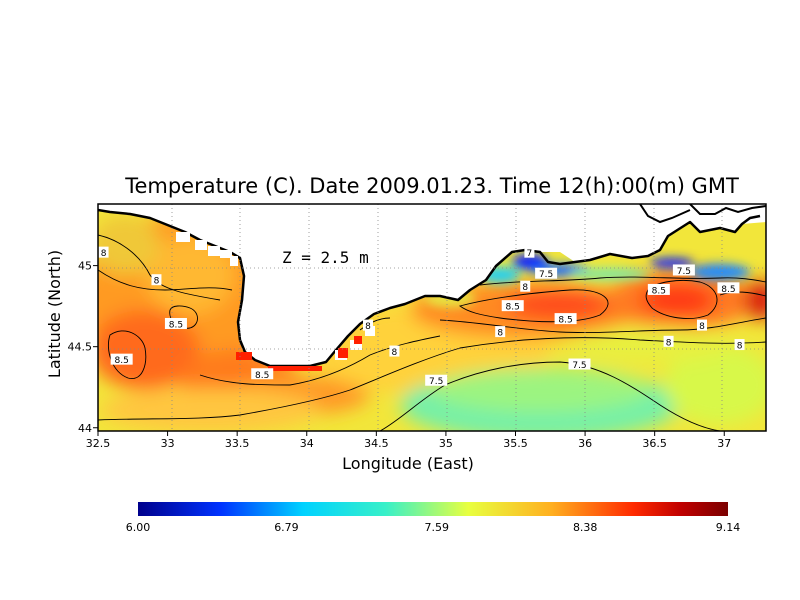 The width and height of the screenshot is (800, 600). What do you see at coordinates (138, 527) in the screenshot?
I see `colorbar-label: 6.00` at bounding box center [138, 527].